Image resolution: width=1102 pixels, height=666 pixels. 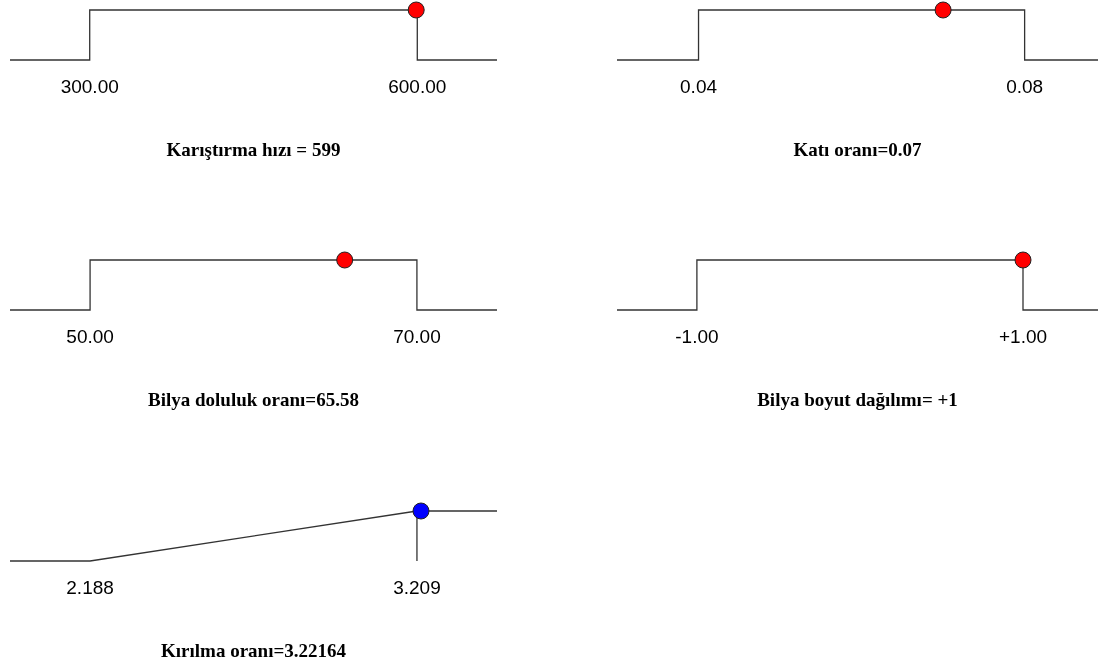 What do you see at coordinates (699, 86) in the screenshot?
I see `x-tick-label: 0.04` at bounding box center [699, 86].